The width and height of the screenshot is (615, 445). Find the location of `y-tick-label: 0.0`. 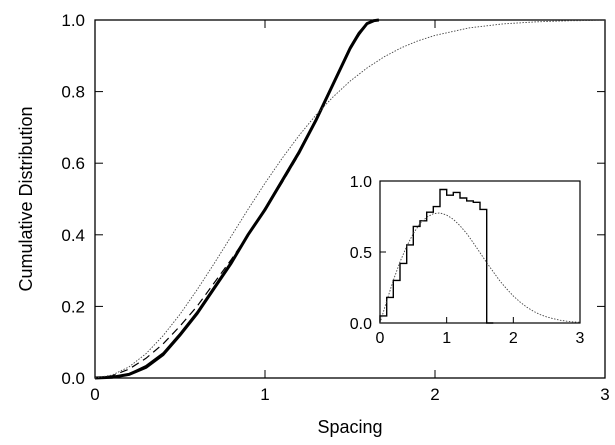

y-tick-label: 0.0 is located at coordinates (73, 378).